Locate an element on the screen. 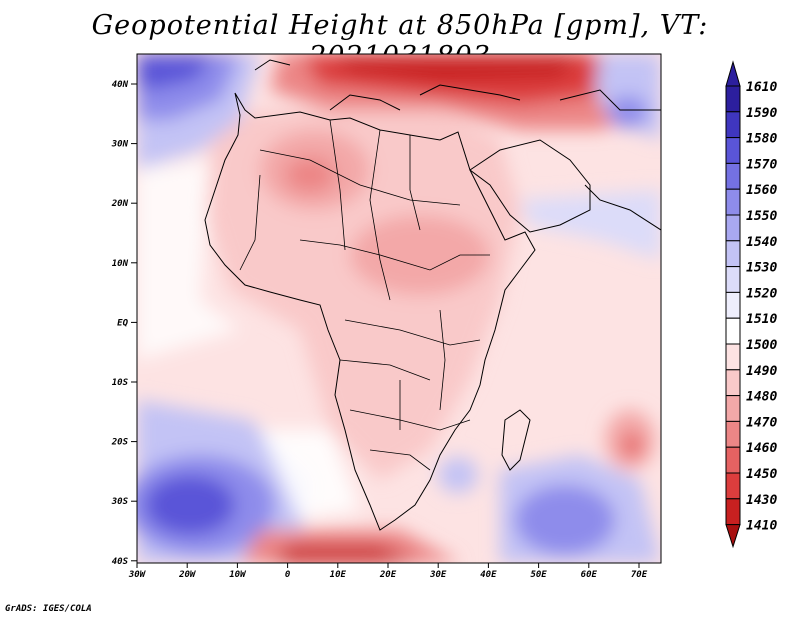  colorbar-label: 1520 is located at coordinates (761, 293).